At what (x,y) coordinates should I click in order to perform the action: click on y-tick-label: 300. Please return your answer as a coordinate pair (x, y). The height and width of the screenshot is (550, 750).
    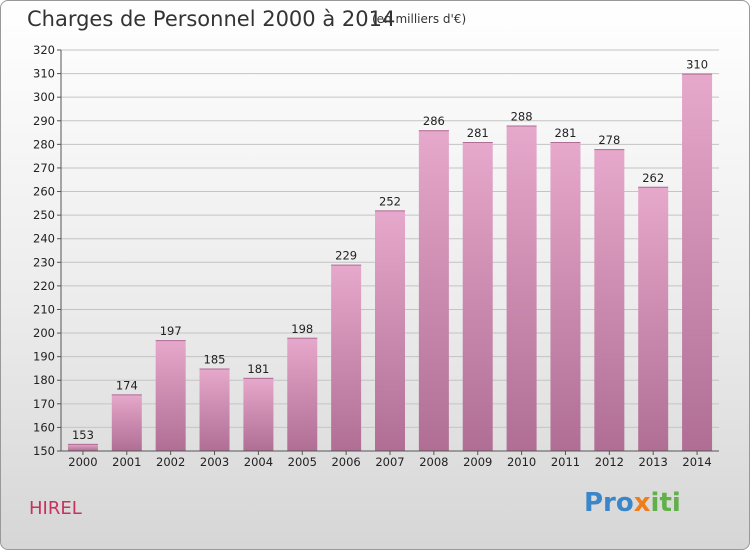
    Looking at the image, I should click on (44, 97).